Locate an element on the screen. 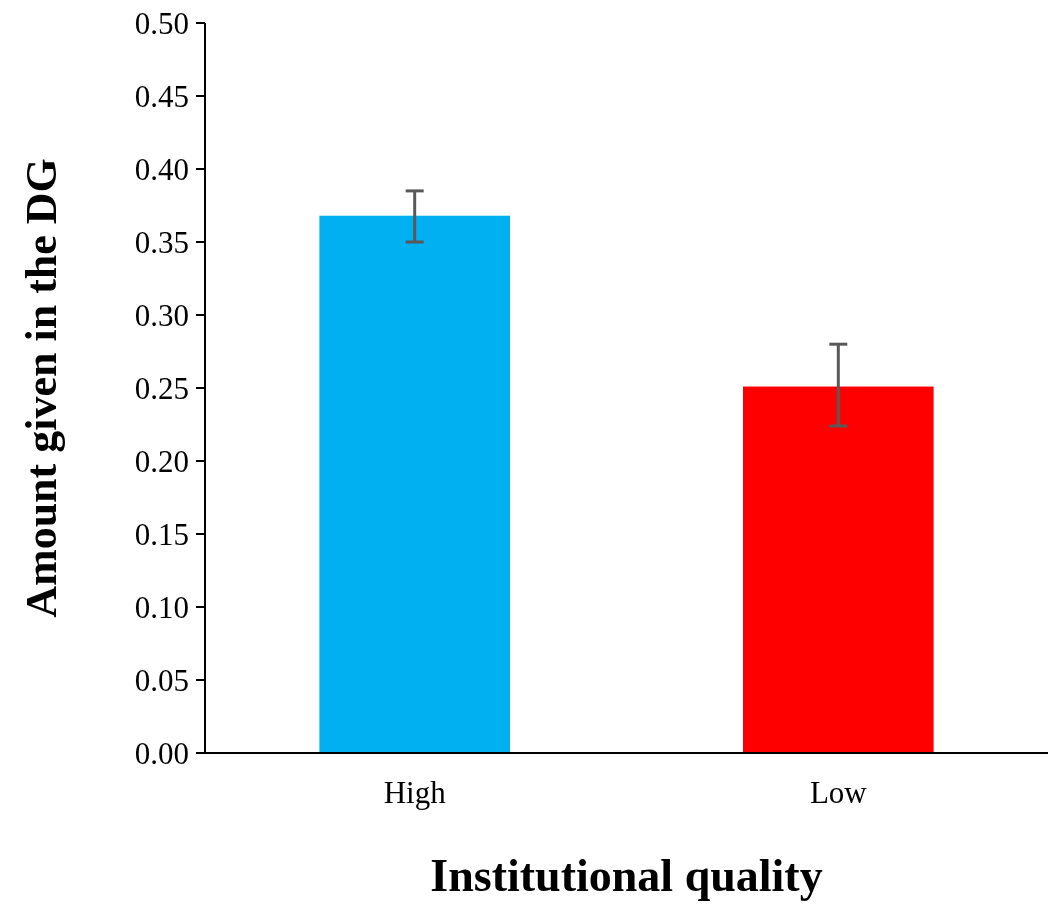 The image size is (1056, 919). y-tick-label: 0.25 is located at coordinates (161, 388).